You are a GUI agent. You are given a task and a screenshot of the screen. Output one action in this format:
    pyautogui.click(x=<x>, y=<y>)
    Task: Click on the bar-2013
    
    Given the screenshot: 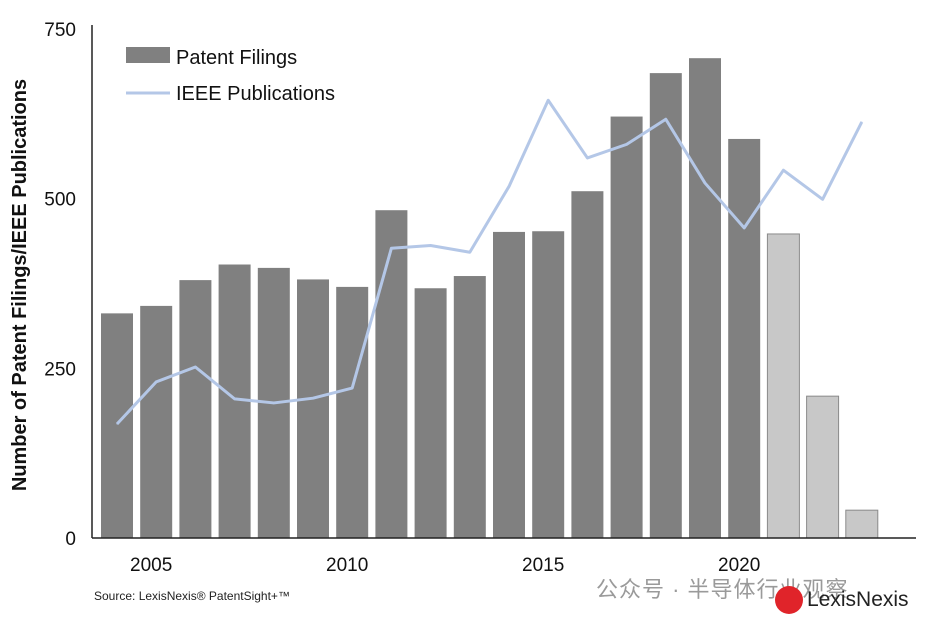 What is the action you would take?
    pyautogui.click(x=469, y=407)
    